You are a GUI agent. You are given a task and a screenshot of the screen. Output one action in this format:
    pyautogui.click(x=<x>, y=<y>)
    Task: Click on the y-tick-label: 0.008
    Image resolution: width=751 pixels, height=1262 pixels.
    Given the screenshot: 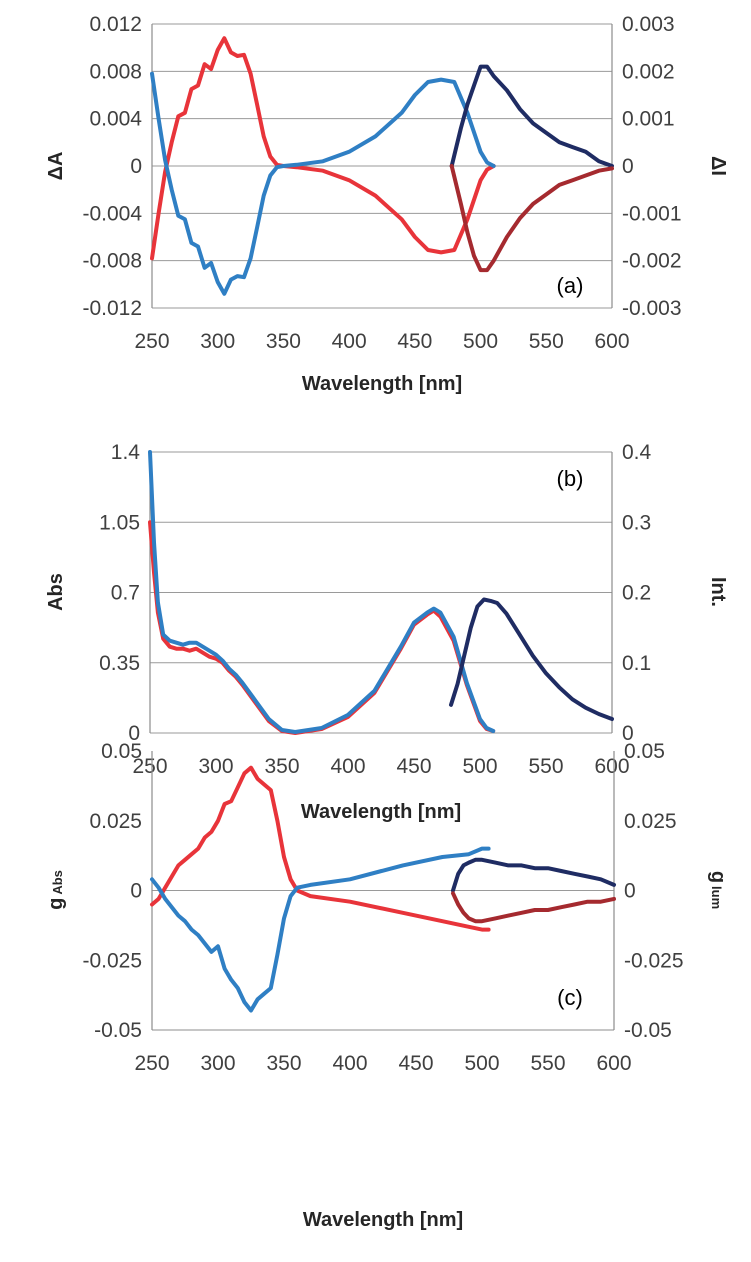 What is the action you would take?
    pyautogui.click(x=115, y=71)
    